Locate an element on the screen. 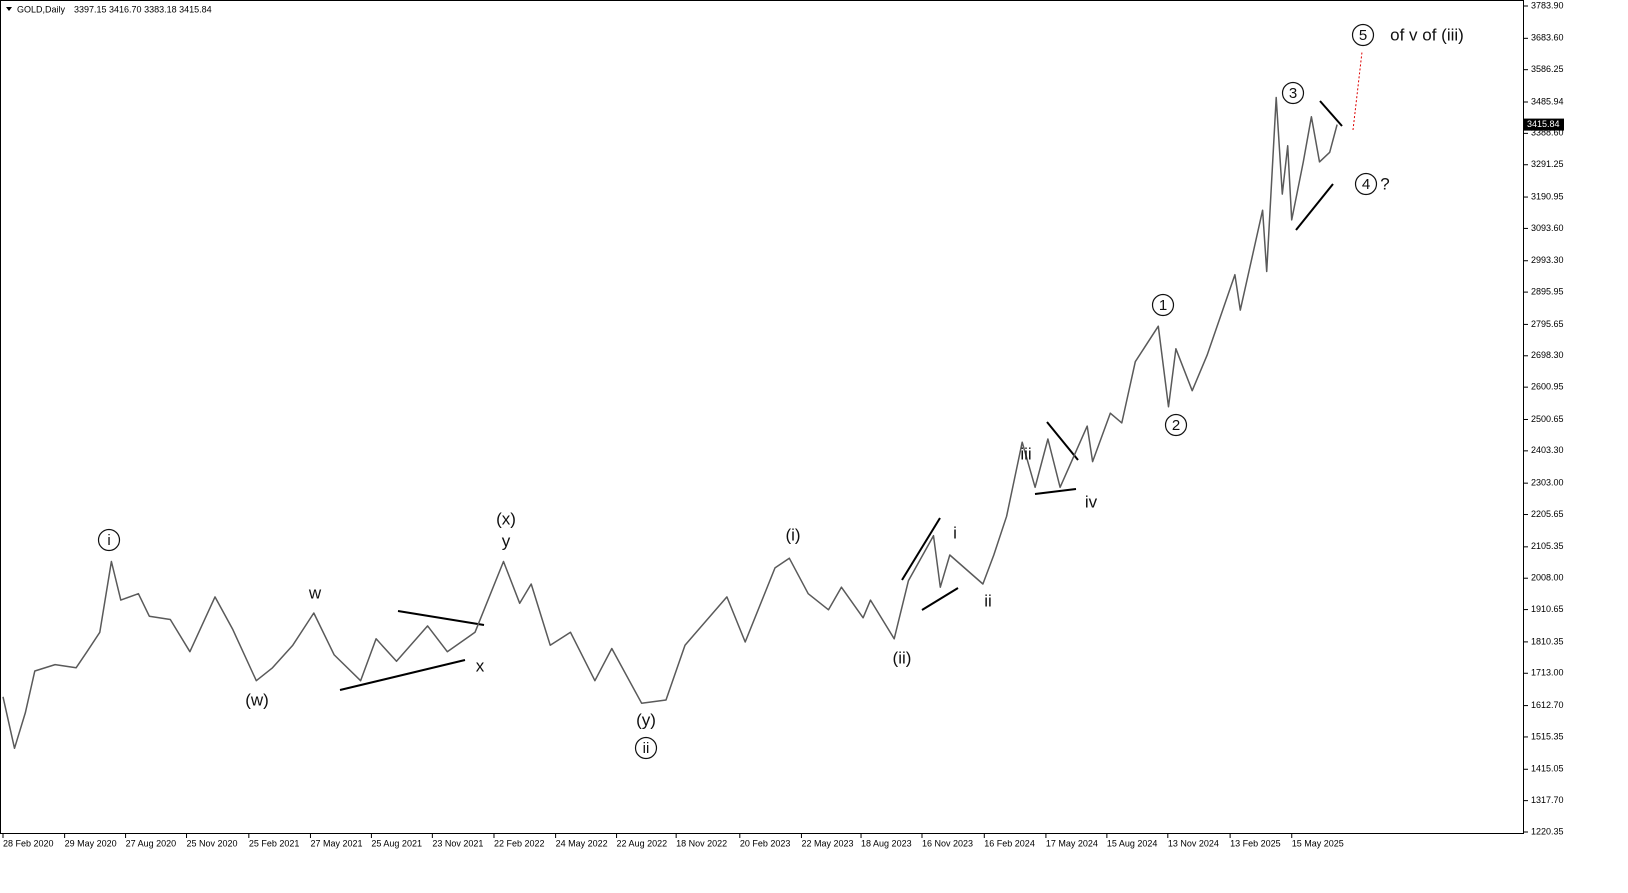  wave-label: (y) is located at coordinates (646, 719).